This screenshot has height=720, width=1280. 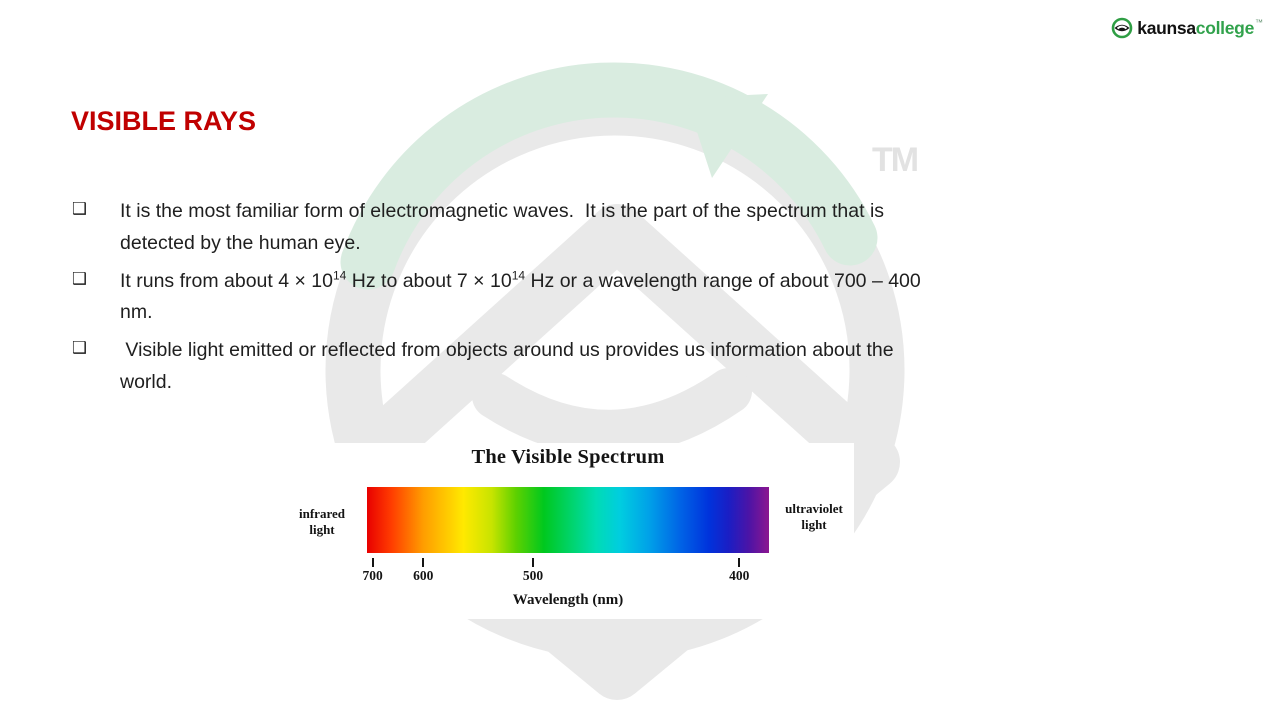 I want to click on wavelength-axis: 700 600 500 400, so click(x=566, y=572).